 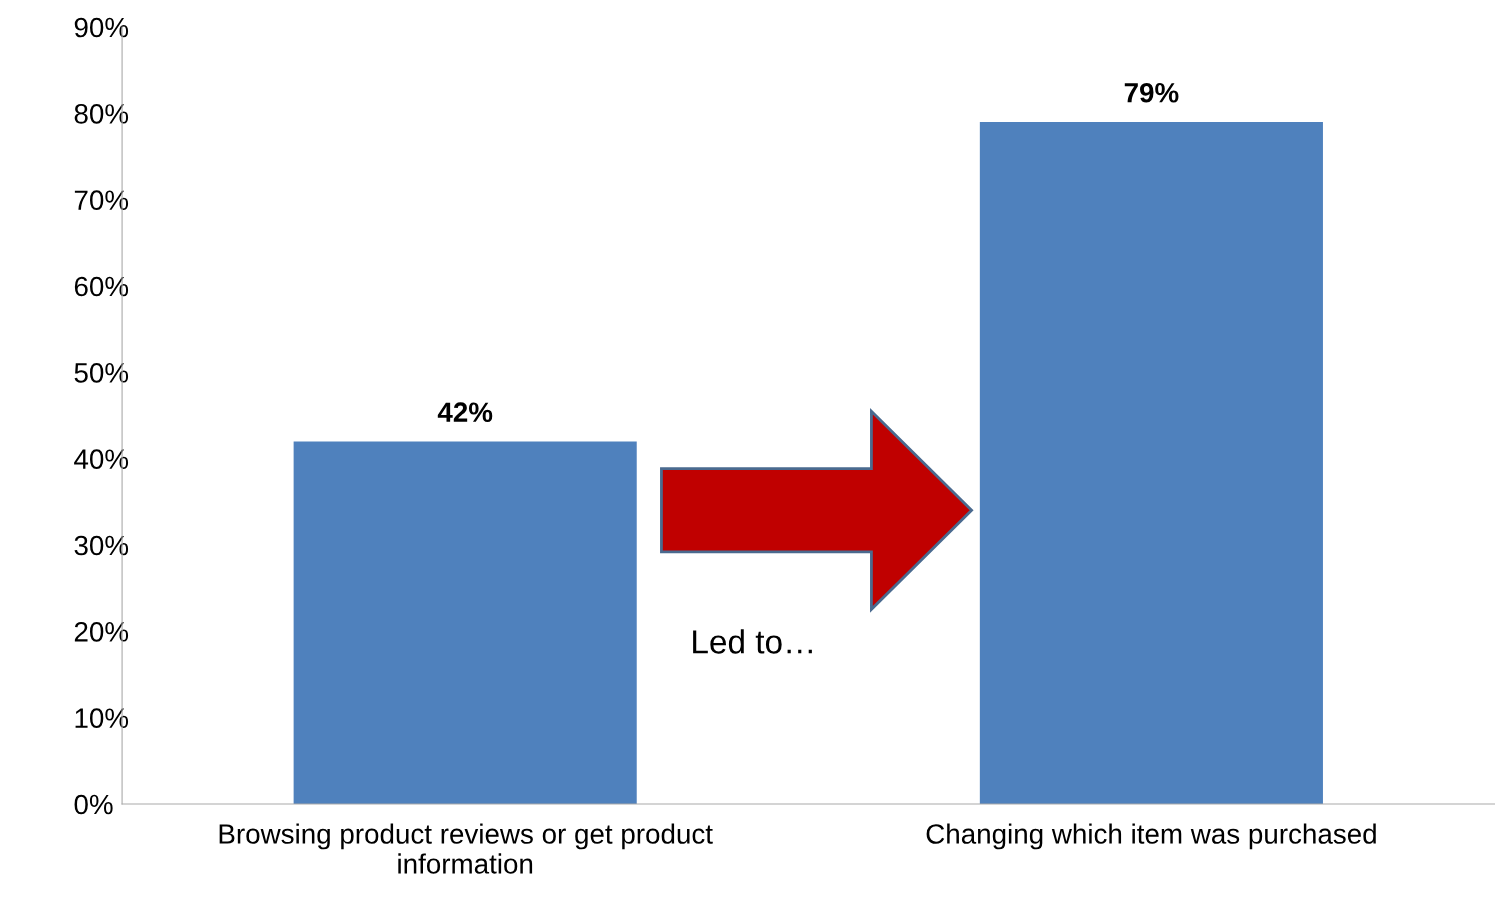 What do you see at coordinates (101, 114) in the screenshot?
I see `y-tick-label: 80%` at bounding box center [101, 114].